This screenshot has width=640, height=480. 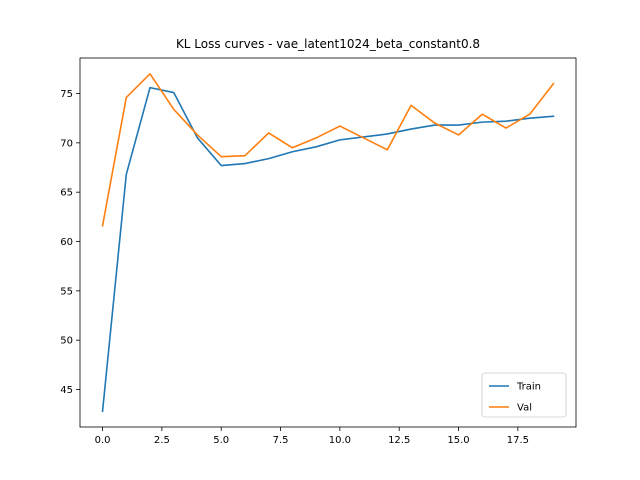 What do you see at coordinates (524, 408) in the screenshot?
I see `legend-label-val: Val` at bounding box center [524, 408].